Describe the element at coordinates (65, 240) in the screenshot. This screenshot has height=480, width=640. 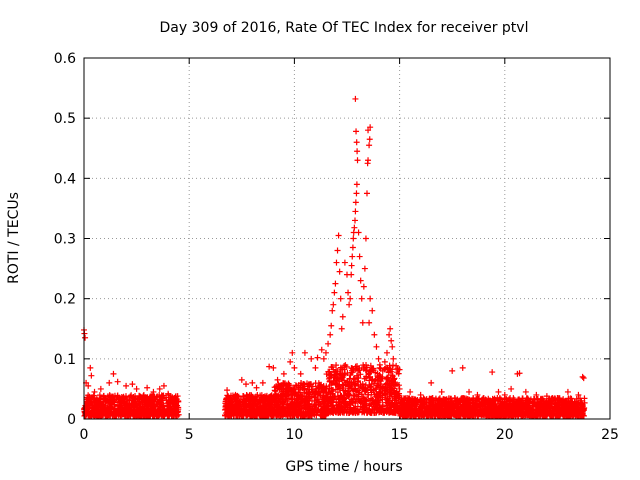
I see `y-tick-label: 0.3` at that location.